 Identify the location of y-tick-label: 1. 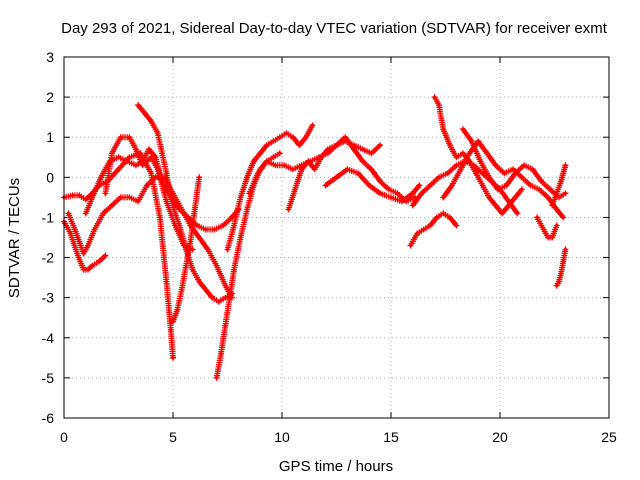
(50, 137).